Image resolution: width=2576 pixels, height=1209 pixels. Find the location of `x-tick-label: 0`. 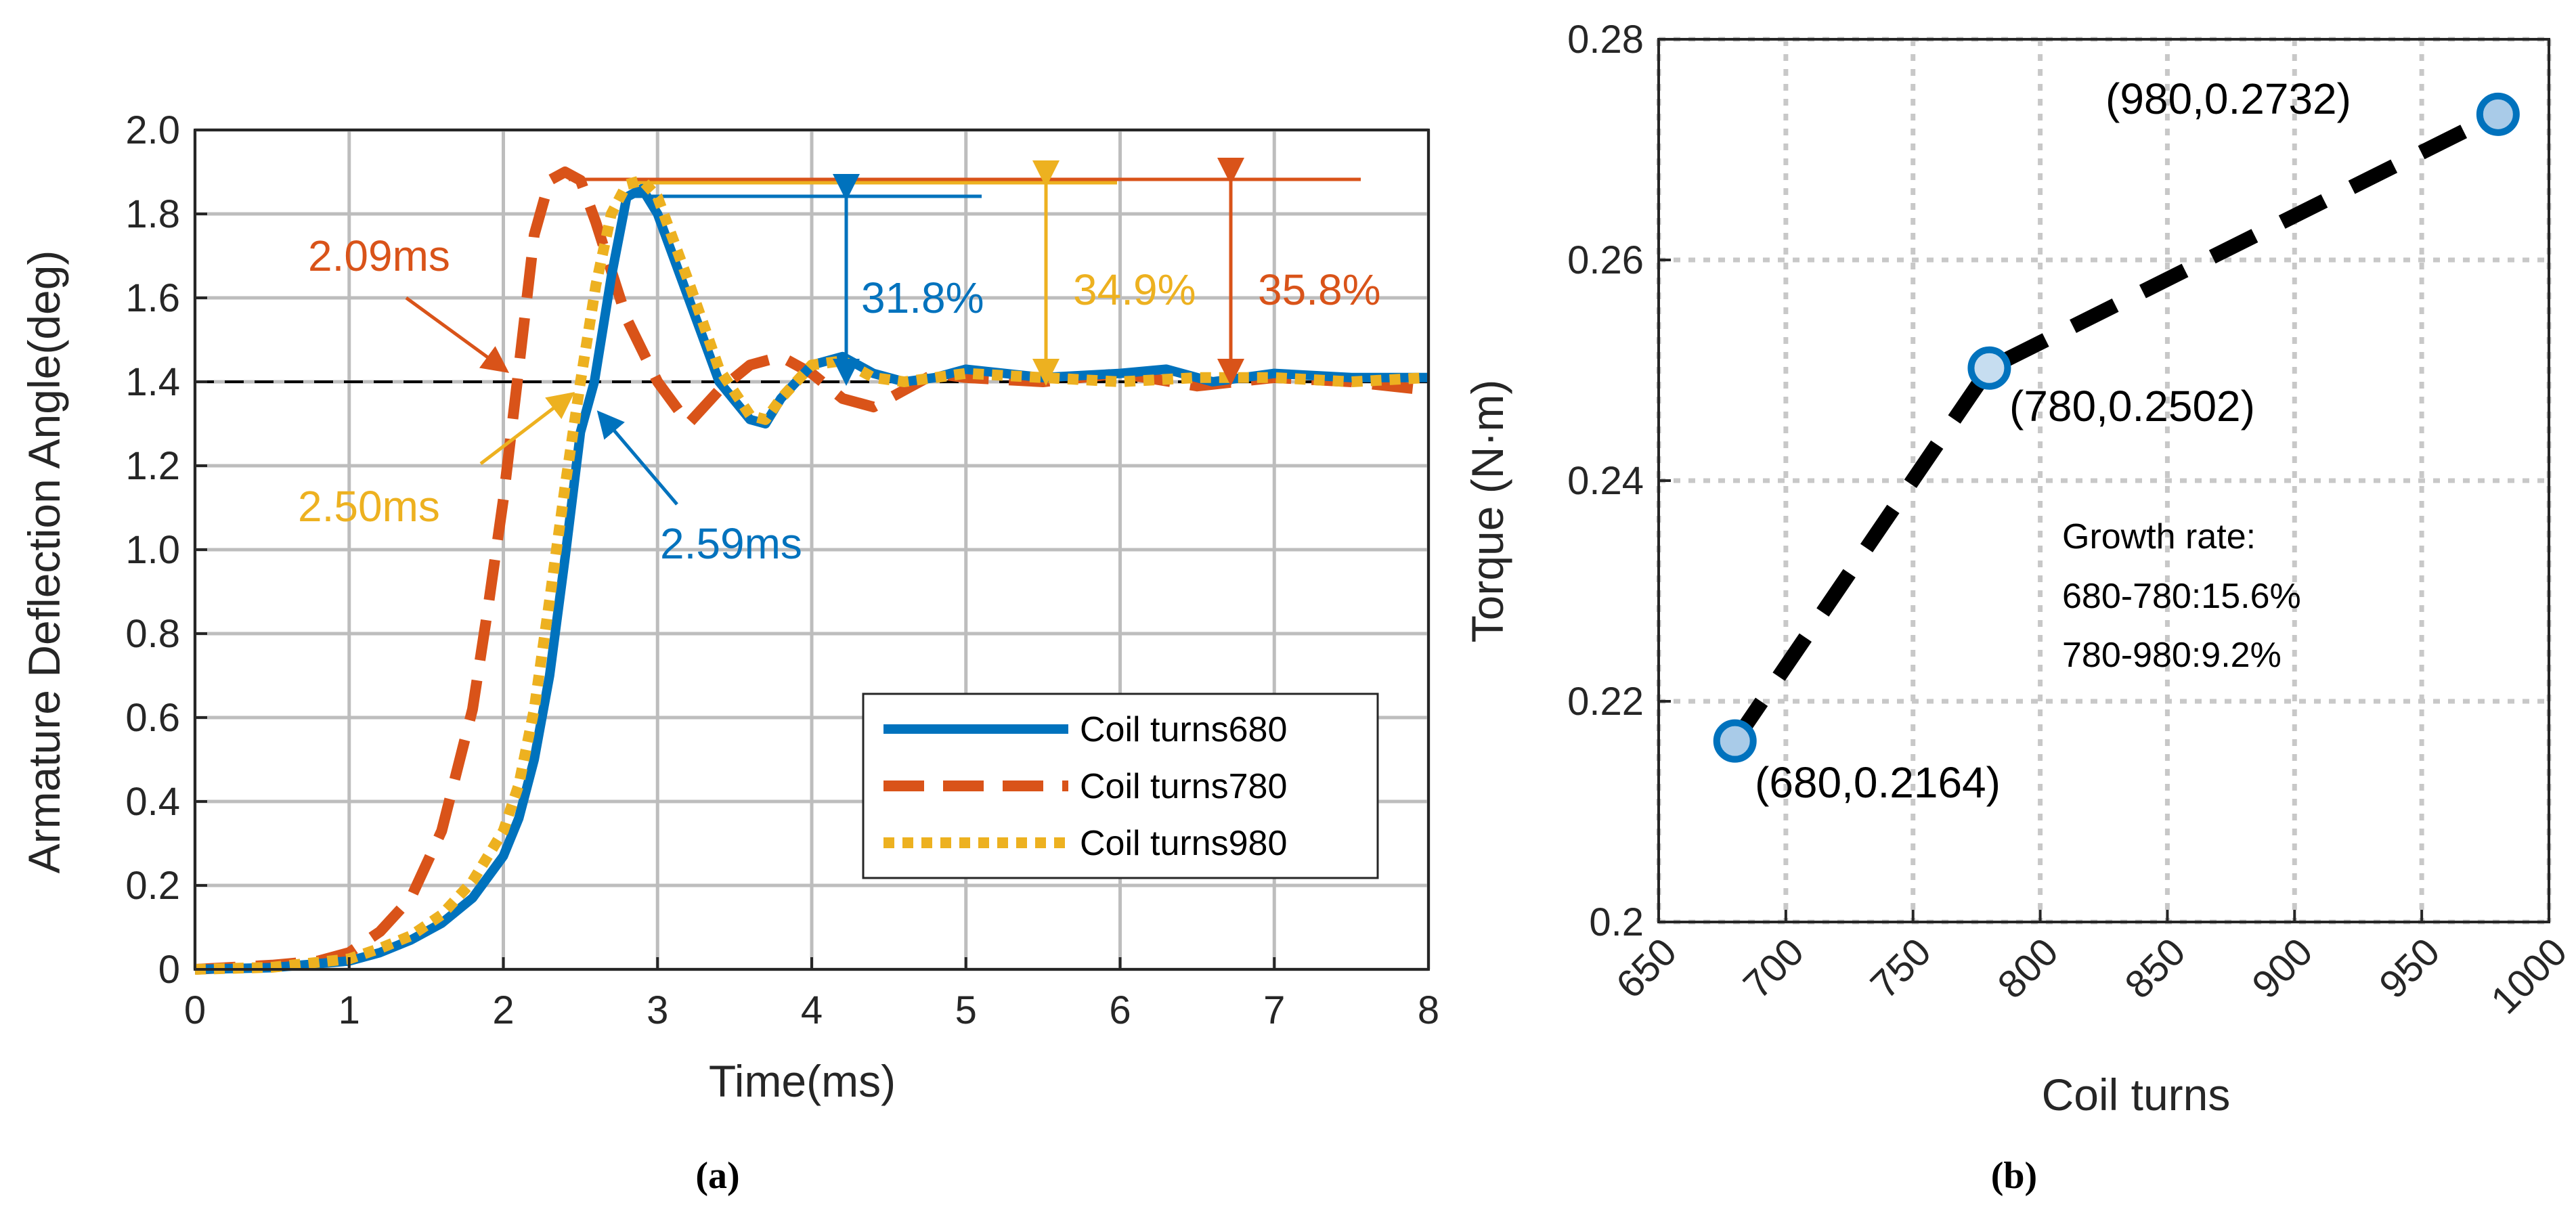

x-tick-label: 0 is located at coordinates (195, 1010).